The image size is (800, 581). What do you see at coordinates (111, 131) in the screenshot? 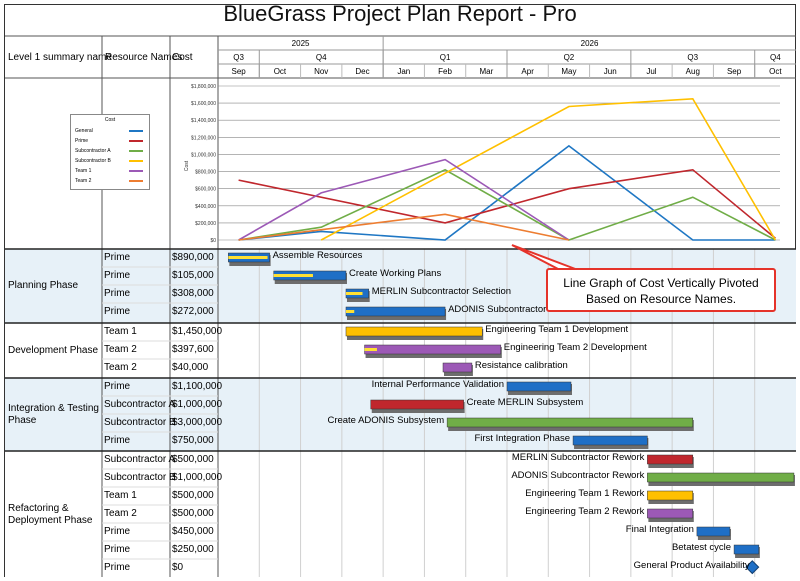
I see `legend-item: General` at bounding box center [111, 131].